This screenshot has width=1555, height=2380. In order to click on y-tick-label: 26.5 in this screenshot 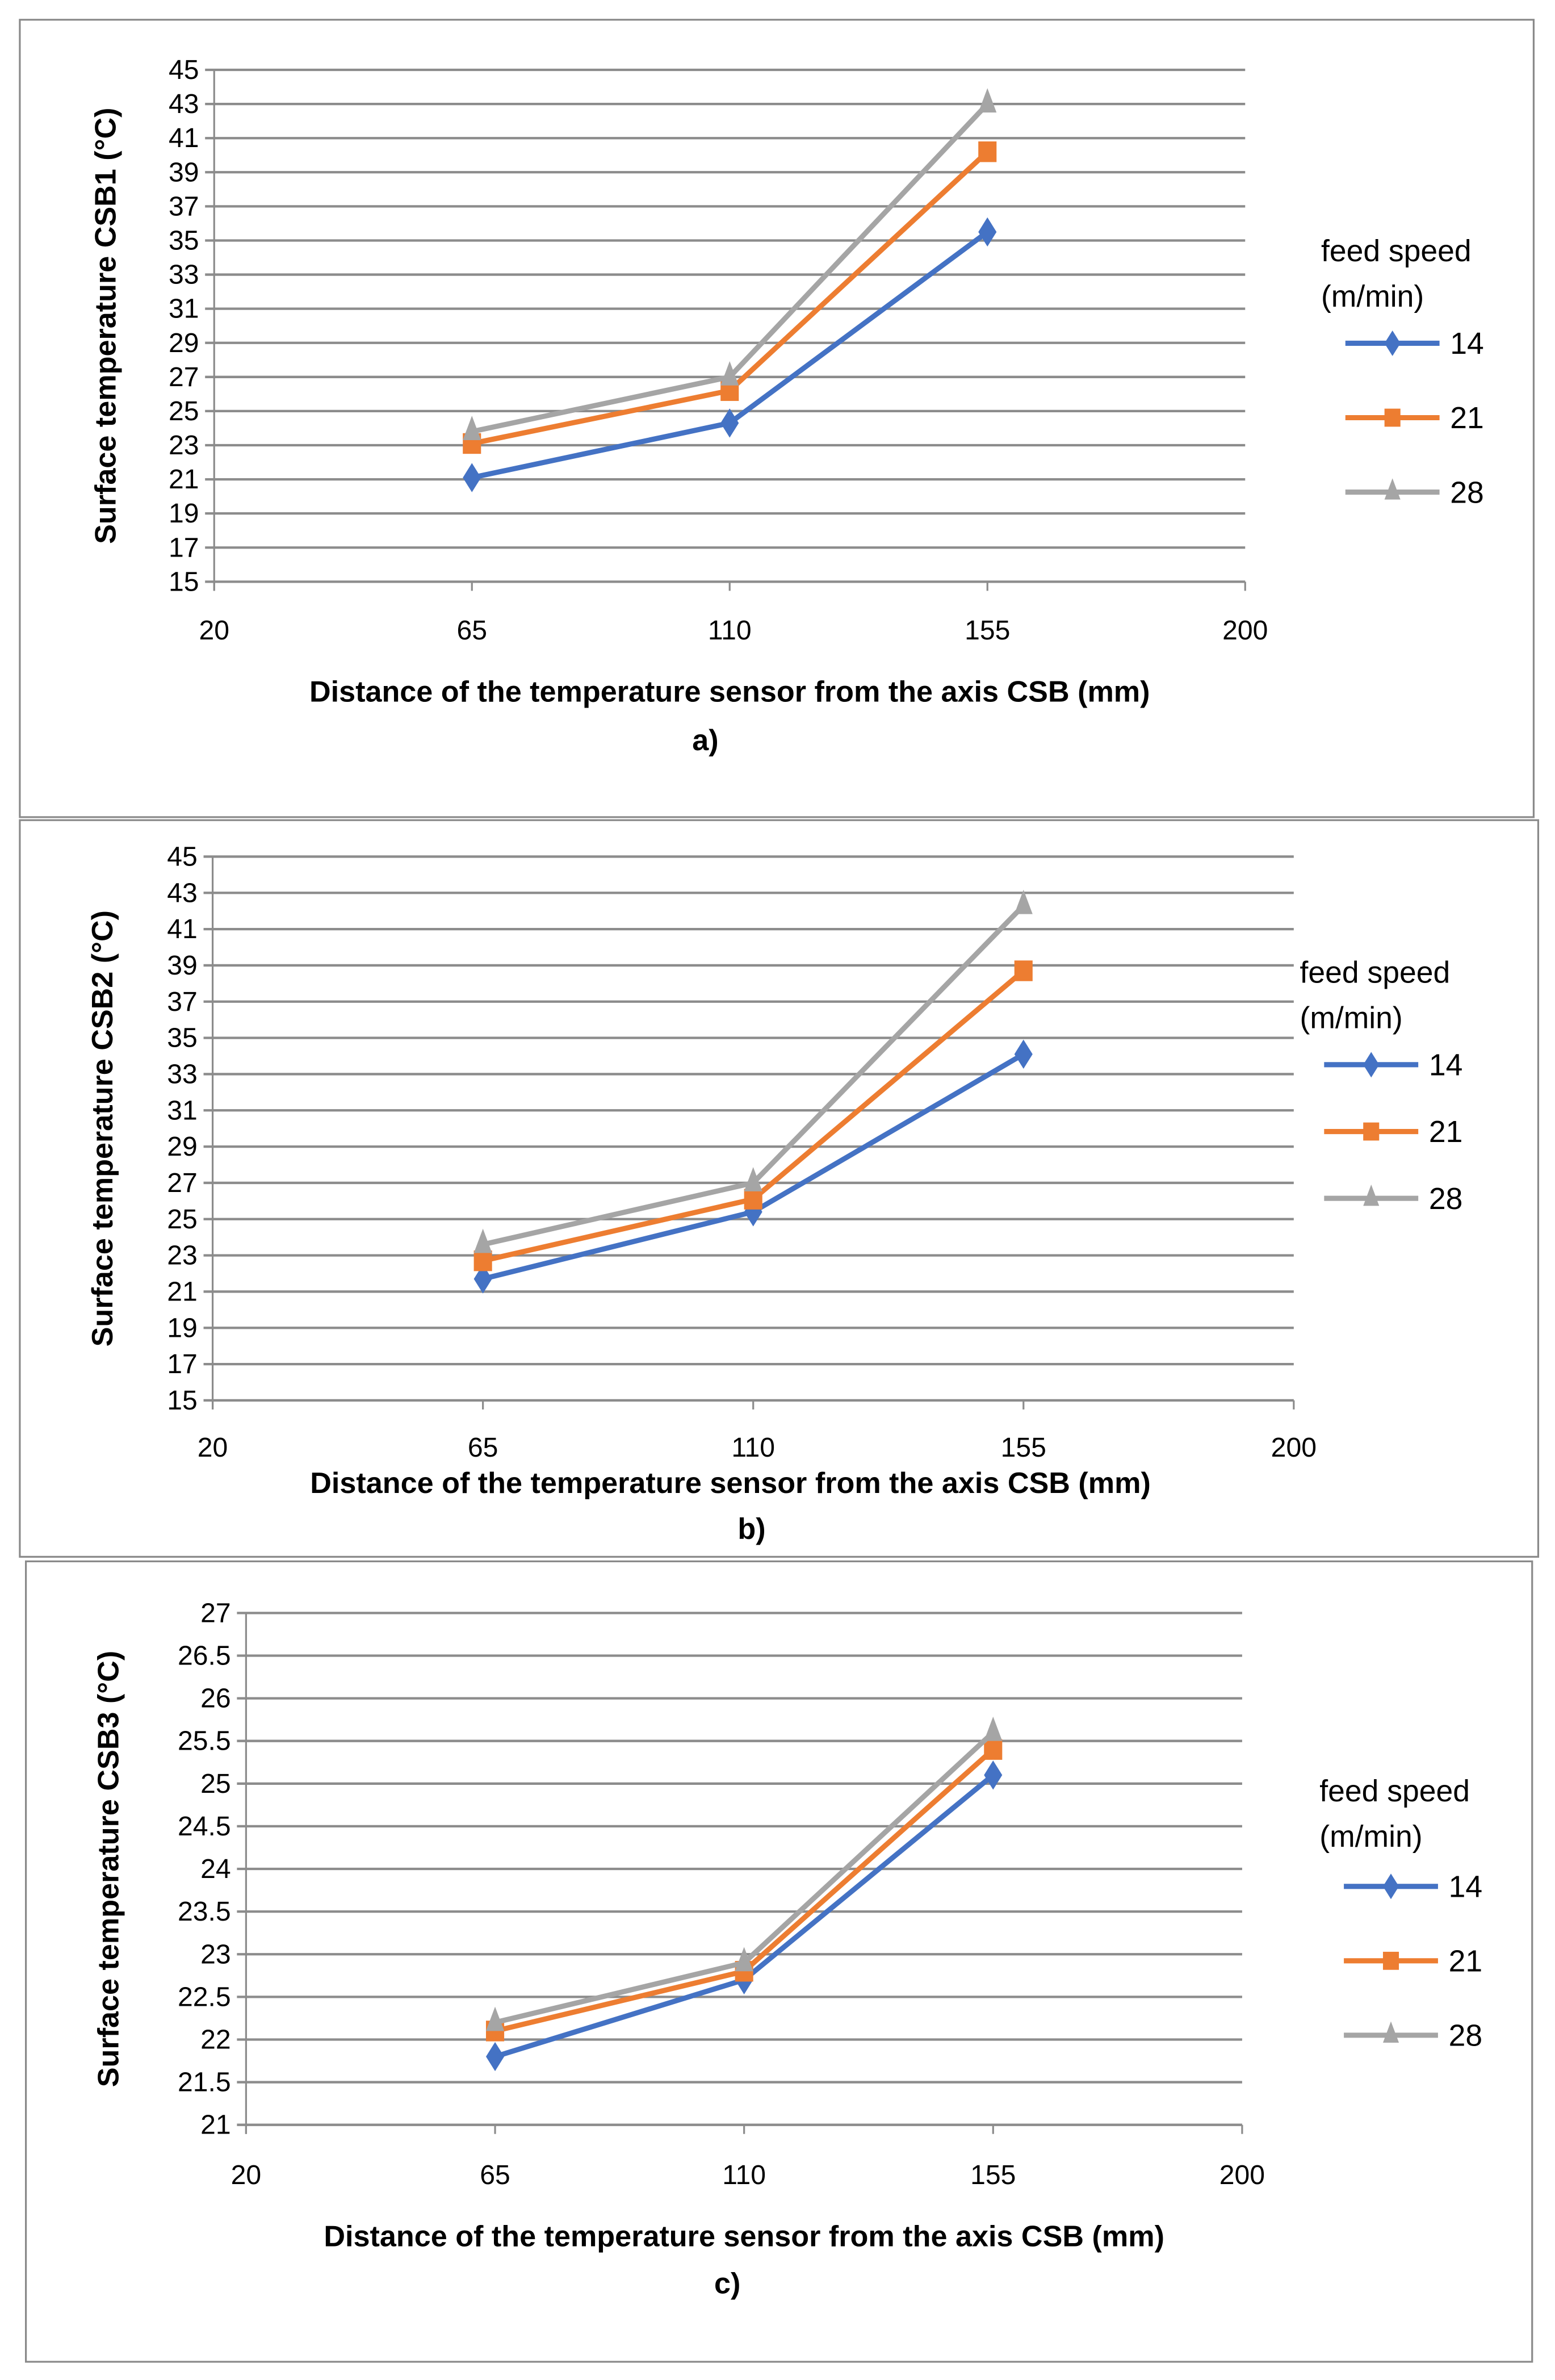, I will do `click(205, 1656)`.